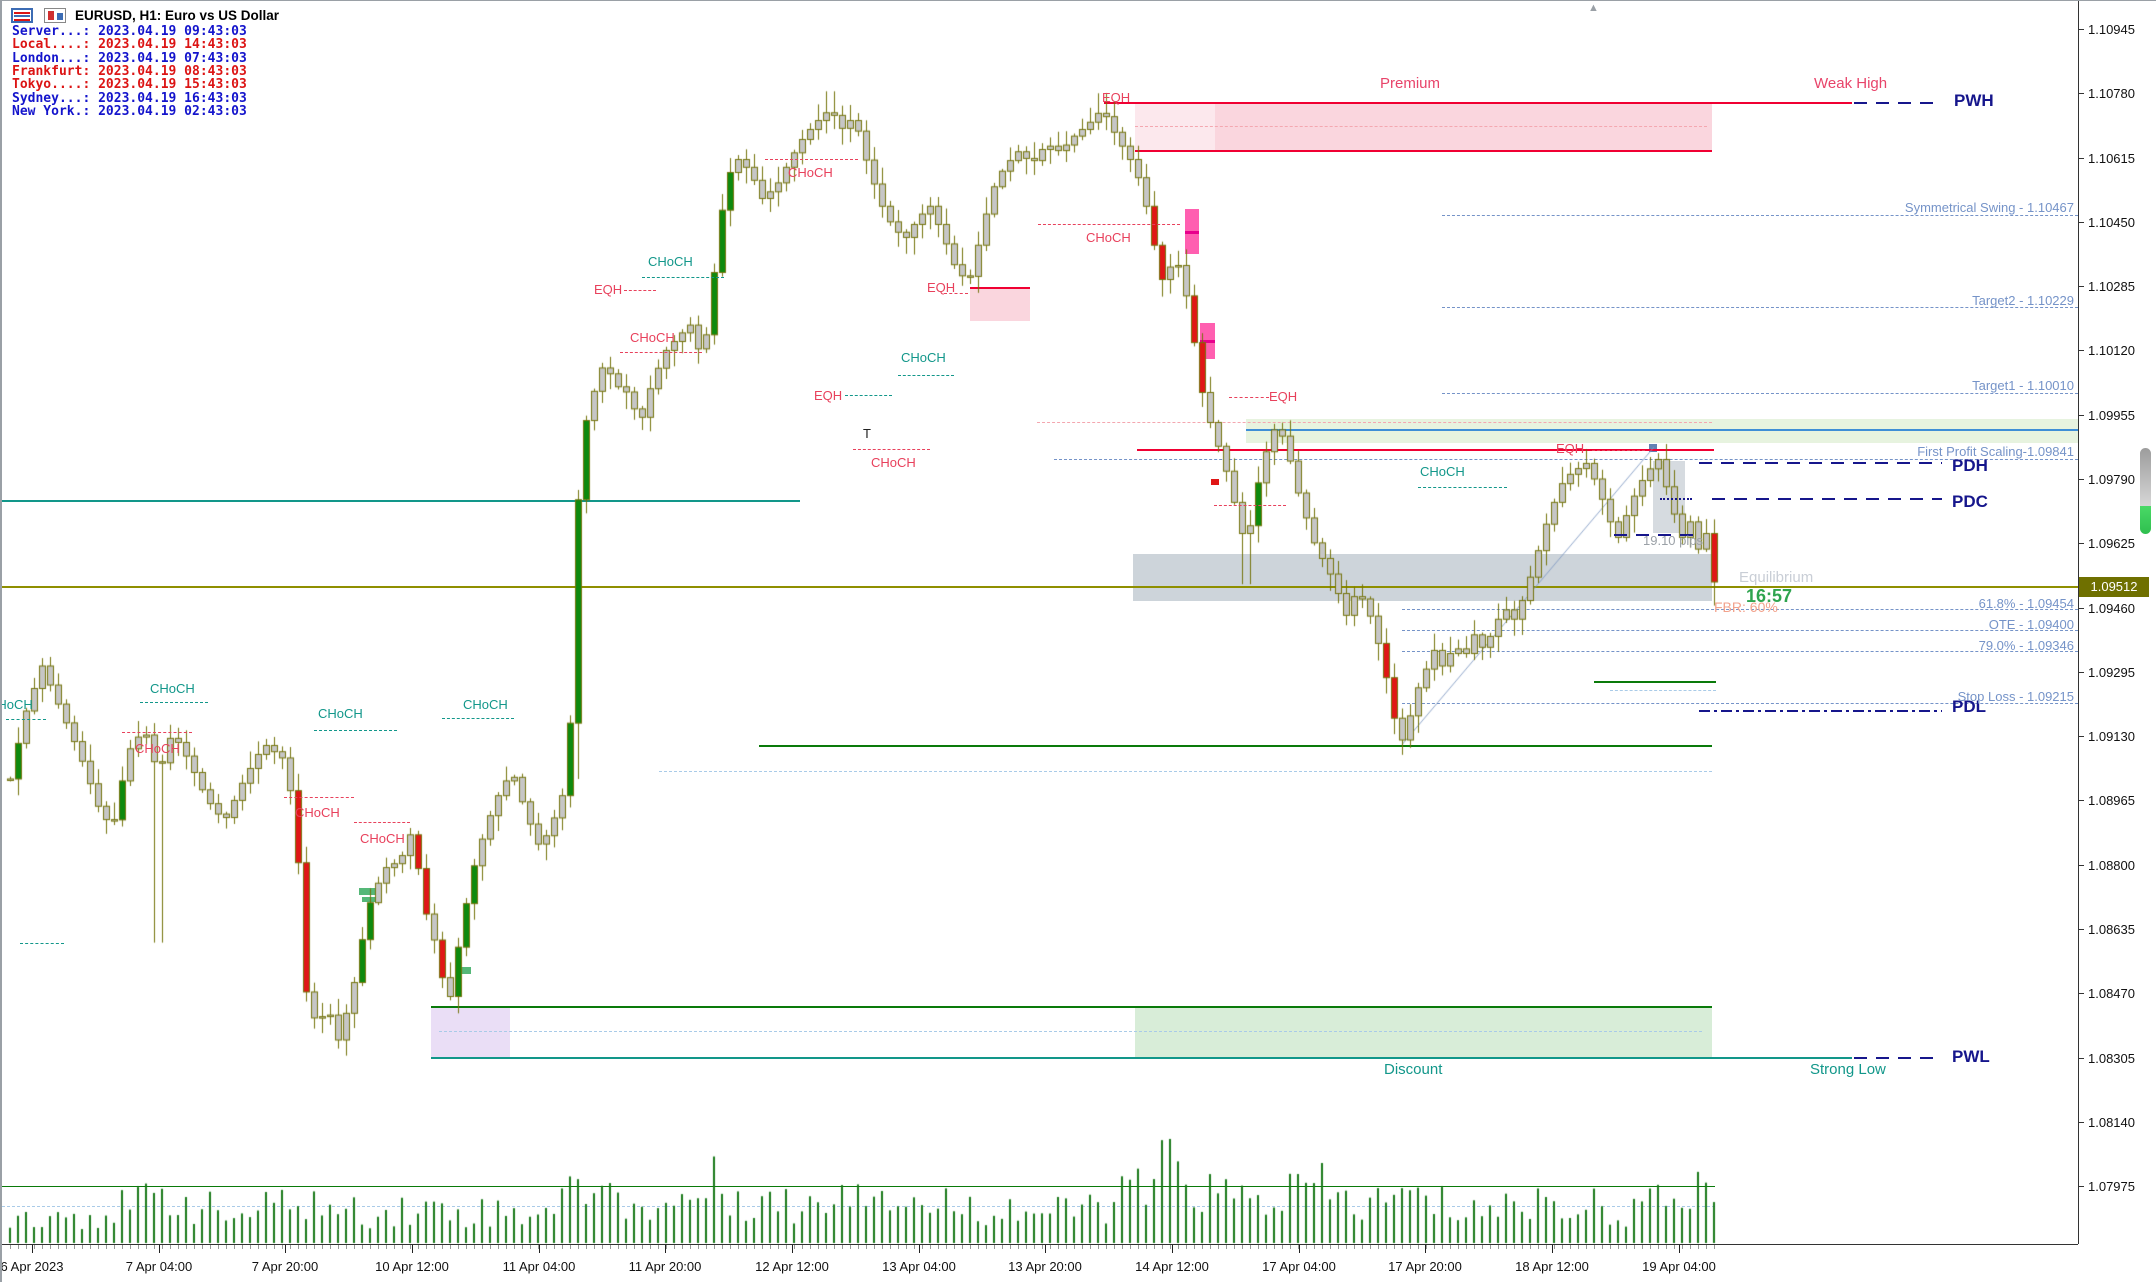 The height and width of the screenshot is (1282, 2156). What do you see at coordinates (1593, 8) in the screenshot?
I see `scroll-up-icon: ▲` at bounding box center [1593, 8].